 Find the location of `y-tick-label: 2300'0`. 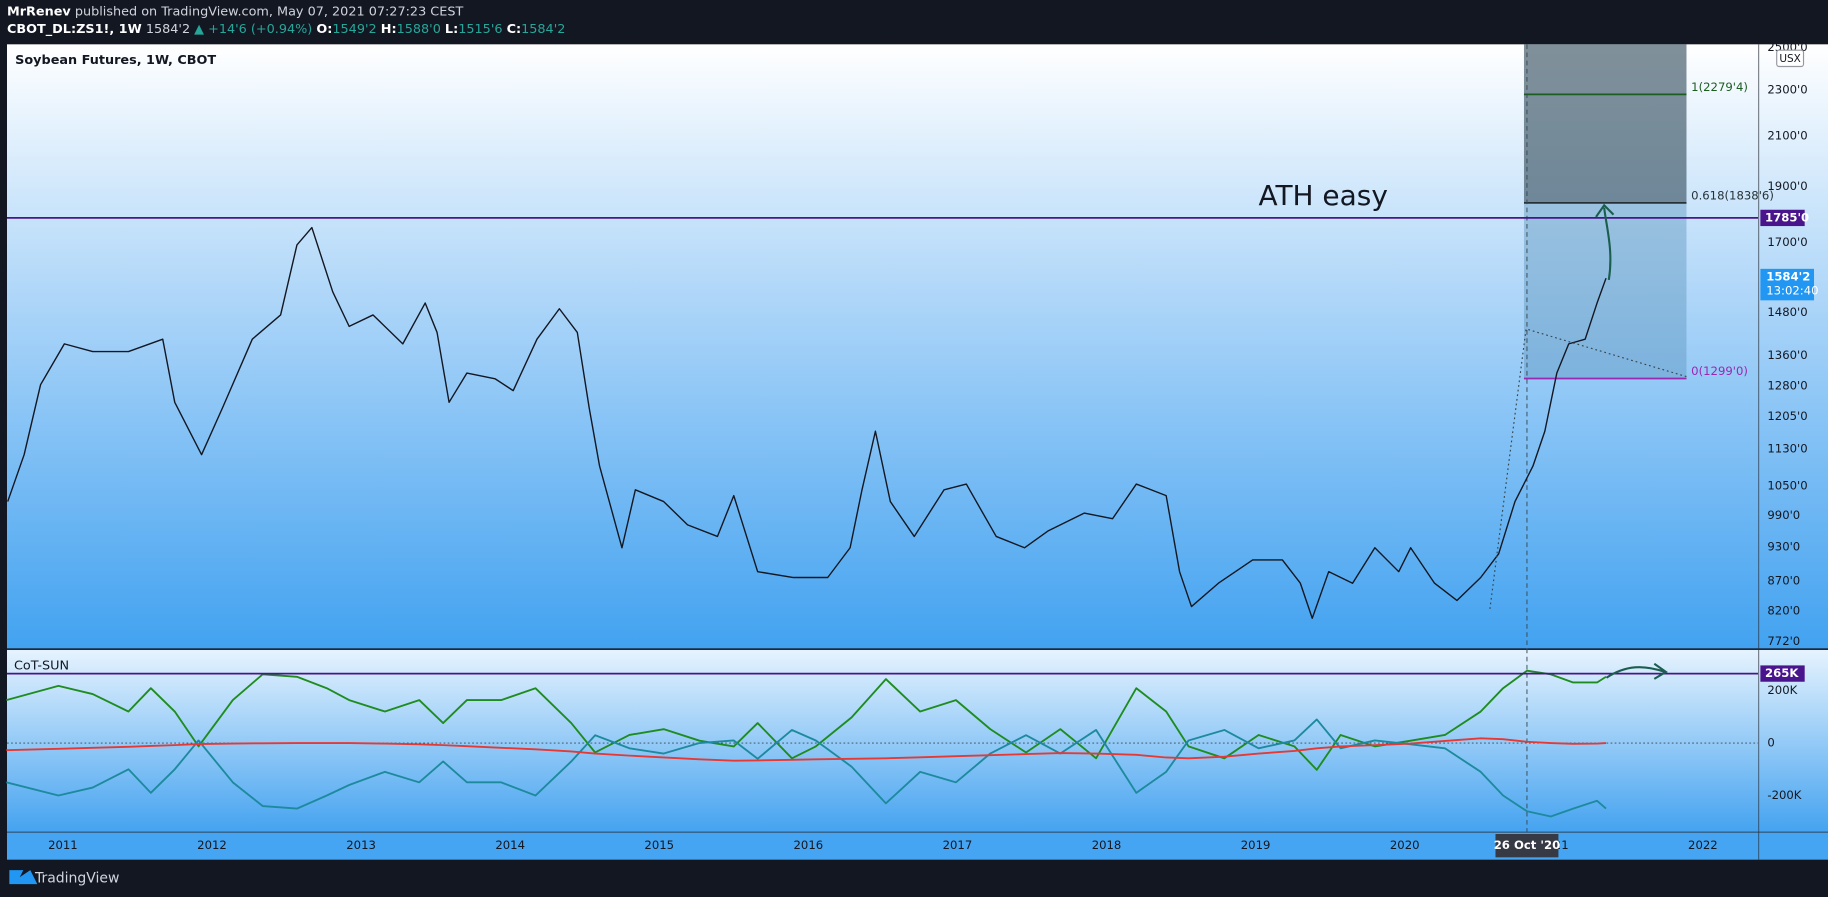

y-tick-label: 2300'0 is located at coordinates (1787, 89).